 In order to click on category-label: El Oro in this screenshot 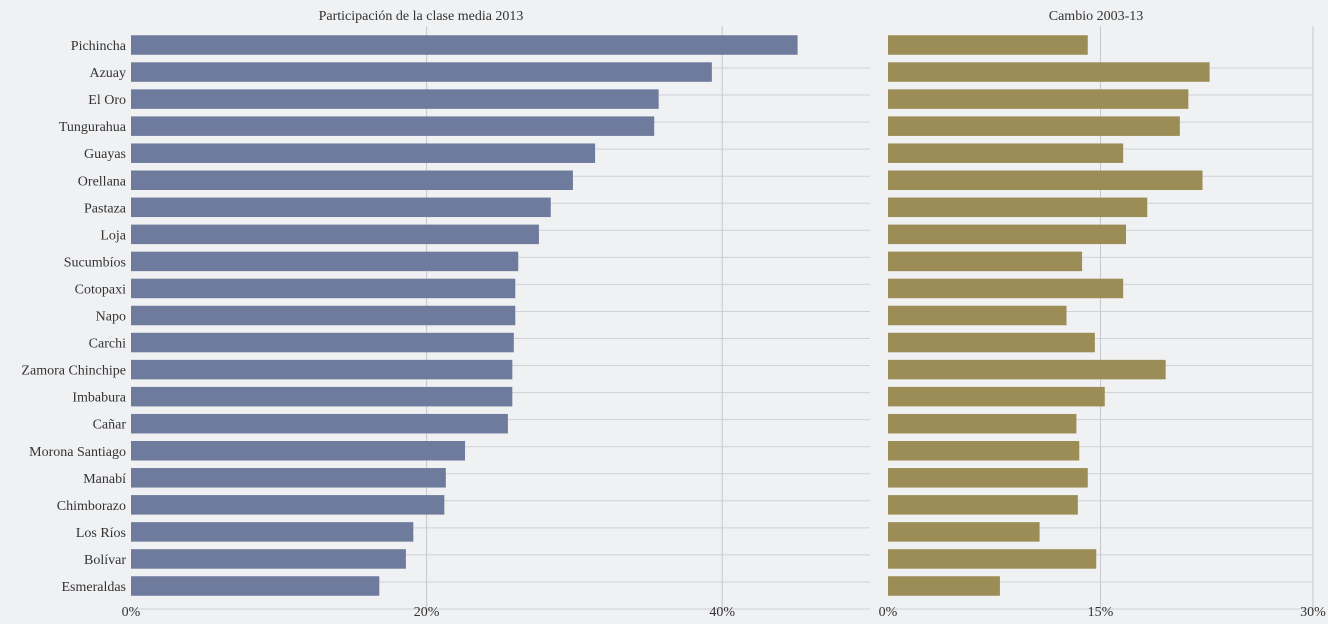, I will do `click(107, 100)`.